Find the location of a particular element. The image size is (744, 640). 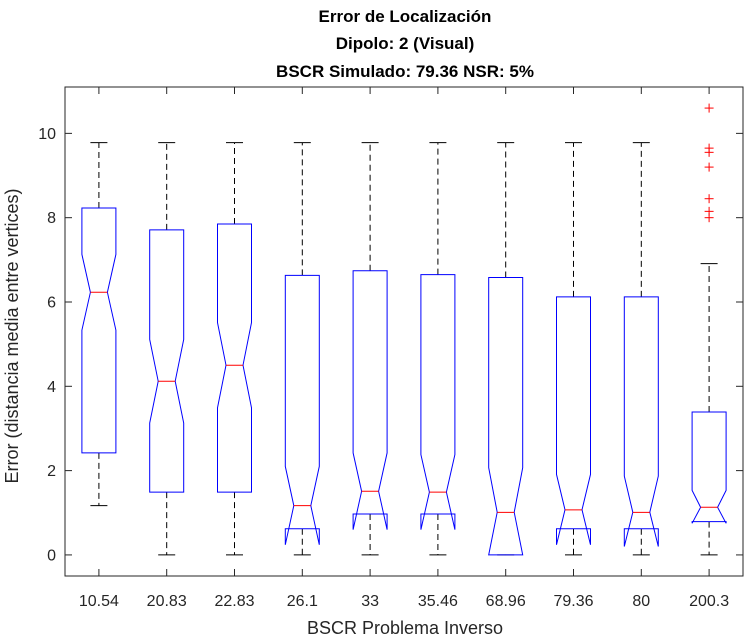

x-tick-label: 68.96 is located at coordinates (506, 601).